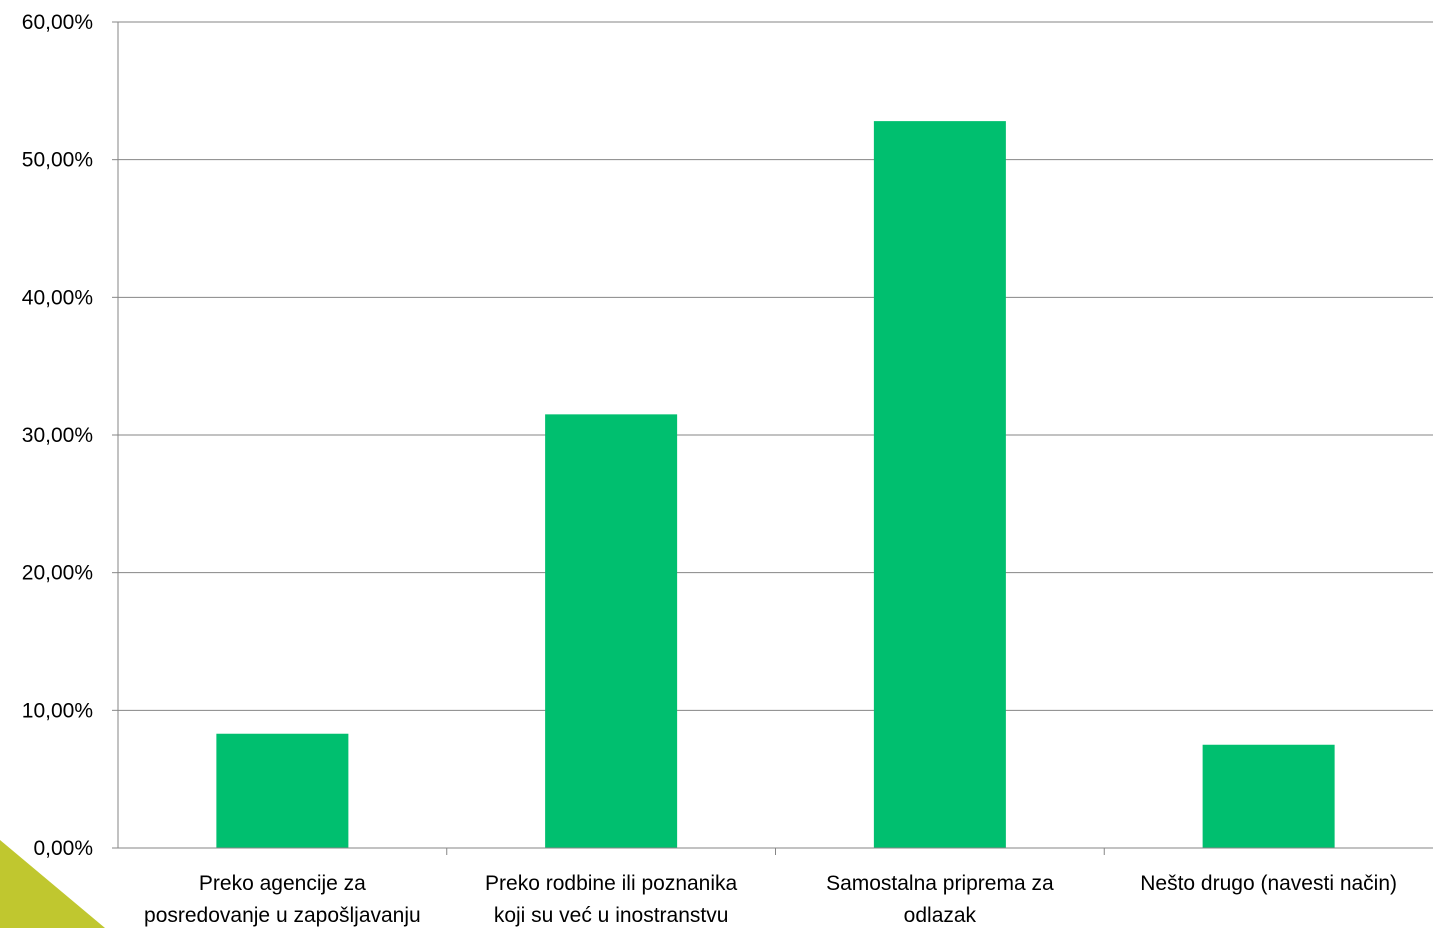 The height and width of the screenshot is (928, 1433). What do you see at coordinates (52, 884) in the screenshot?
I see `corner-decoration-shape` at bounding box center [52, 884].